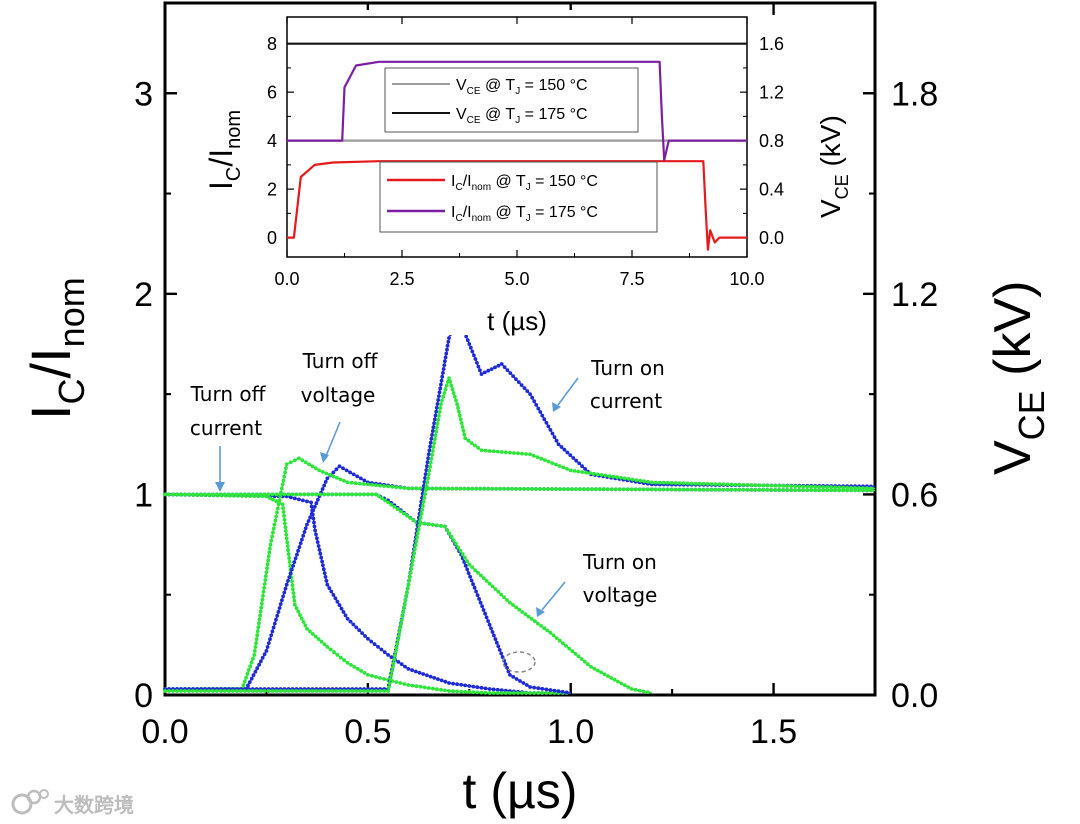 The image size is (1080, 824). Describe the element at coordinates (220, 487) in the screenshot. I see `arrowhead-turn-off-current` at that location.